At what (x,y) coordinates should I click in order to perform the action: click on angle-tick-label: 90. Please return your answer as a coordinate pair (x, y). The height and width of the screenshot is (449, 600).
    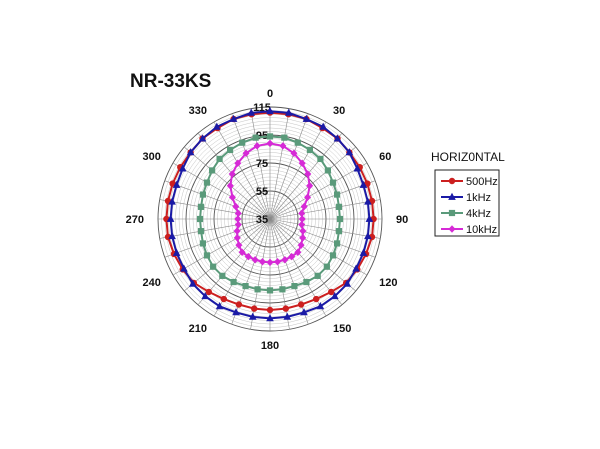
    Looking at the image, I should click on (402, 220).